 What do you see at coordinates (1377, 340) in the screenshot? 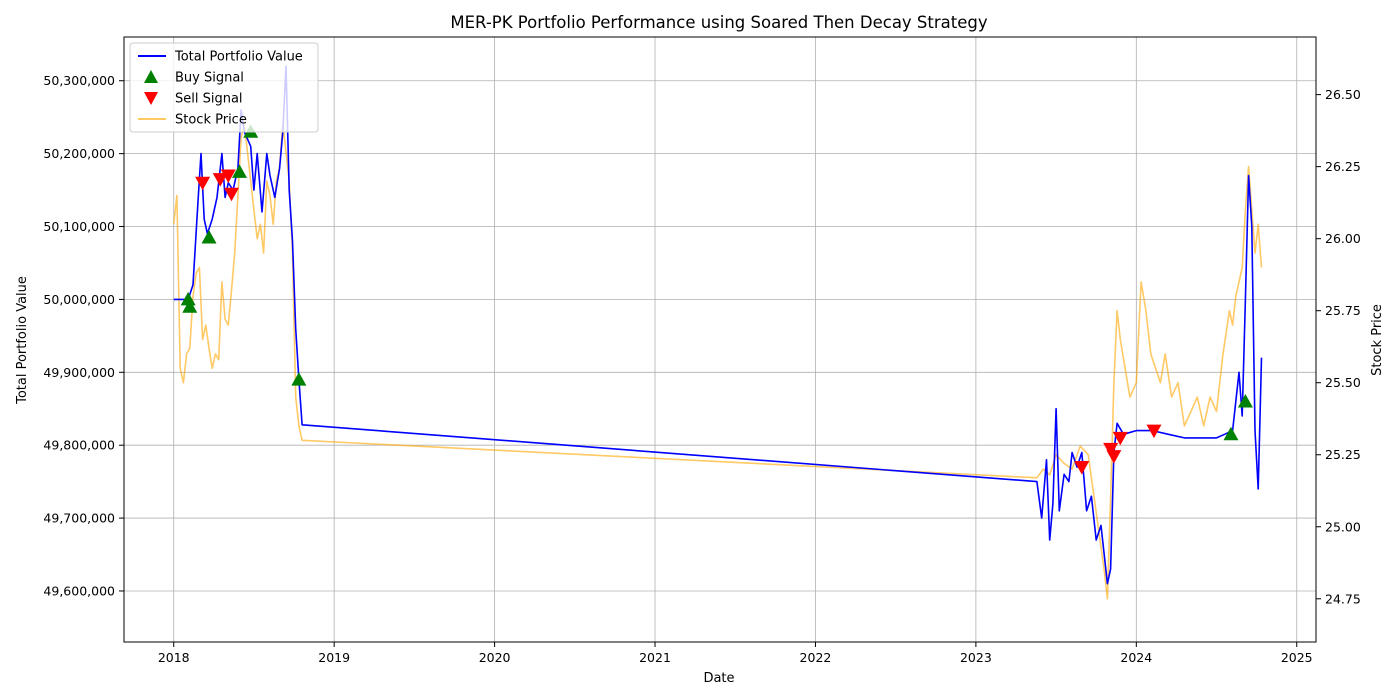
I see `y2-axis-title: Stock Price` at bounding box center [1377, 340].